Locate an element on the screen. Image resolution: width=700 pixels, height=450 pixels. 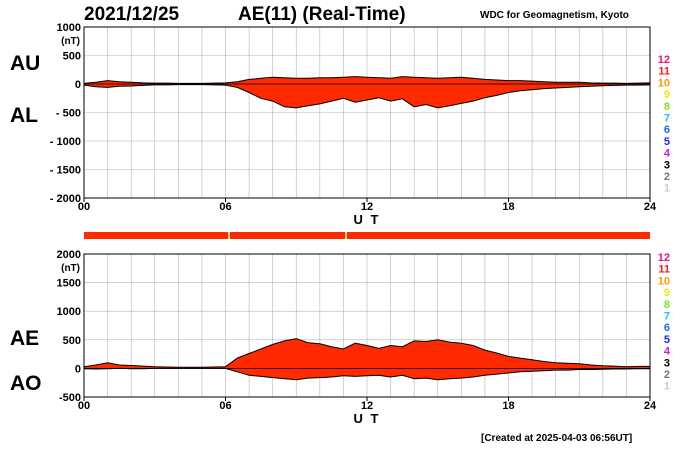
ae-series-line is located at coordinates (366, 353).